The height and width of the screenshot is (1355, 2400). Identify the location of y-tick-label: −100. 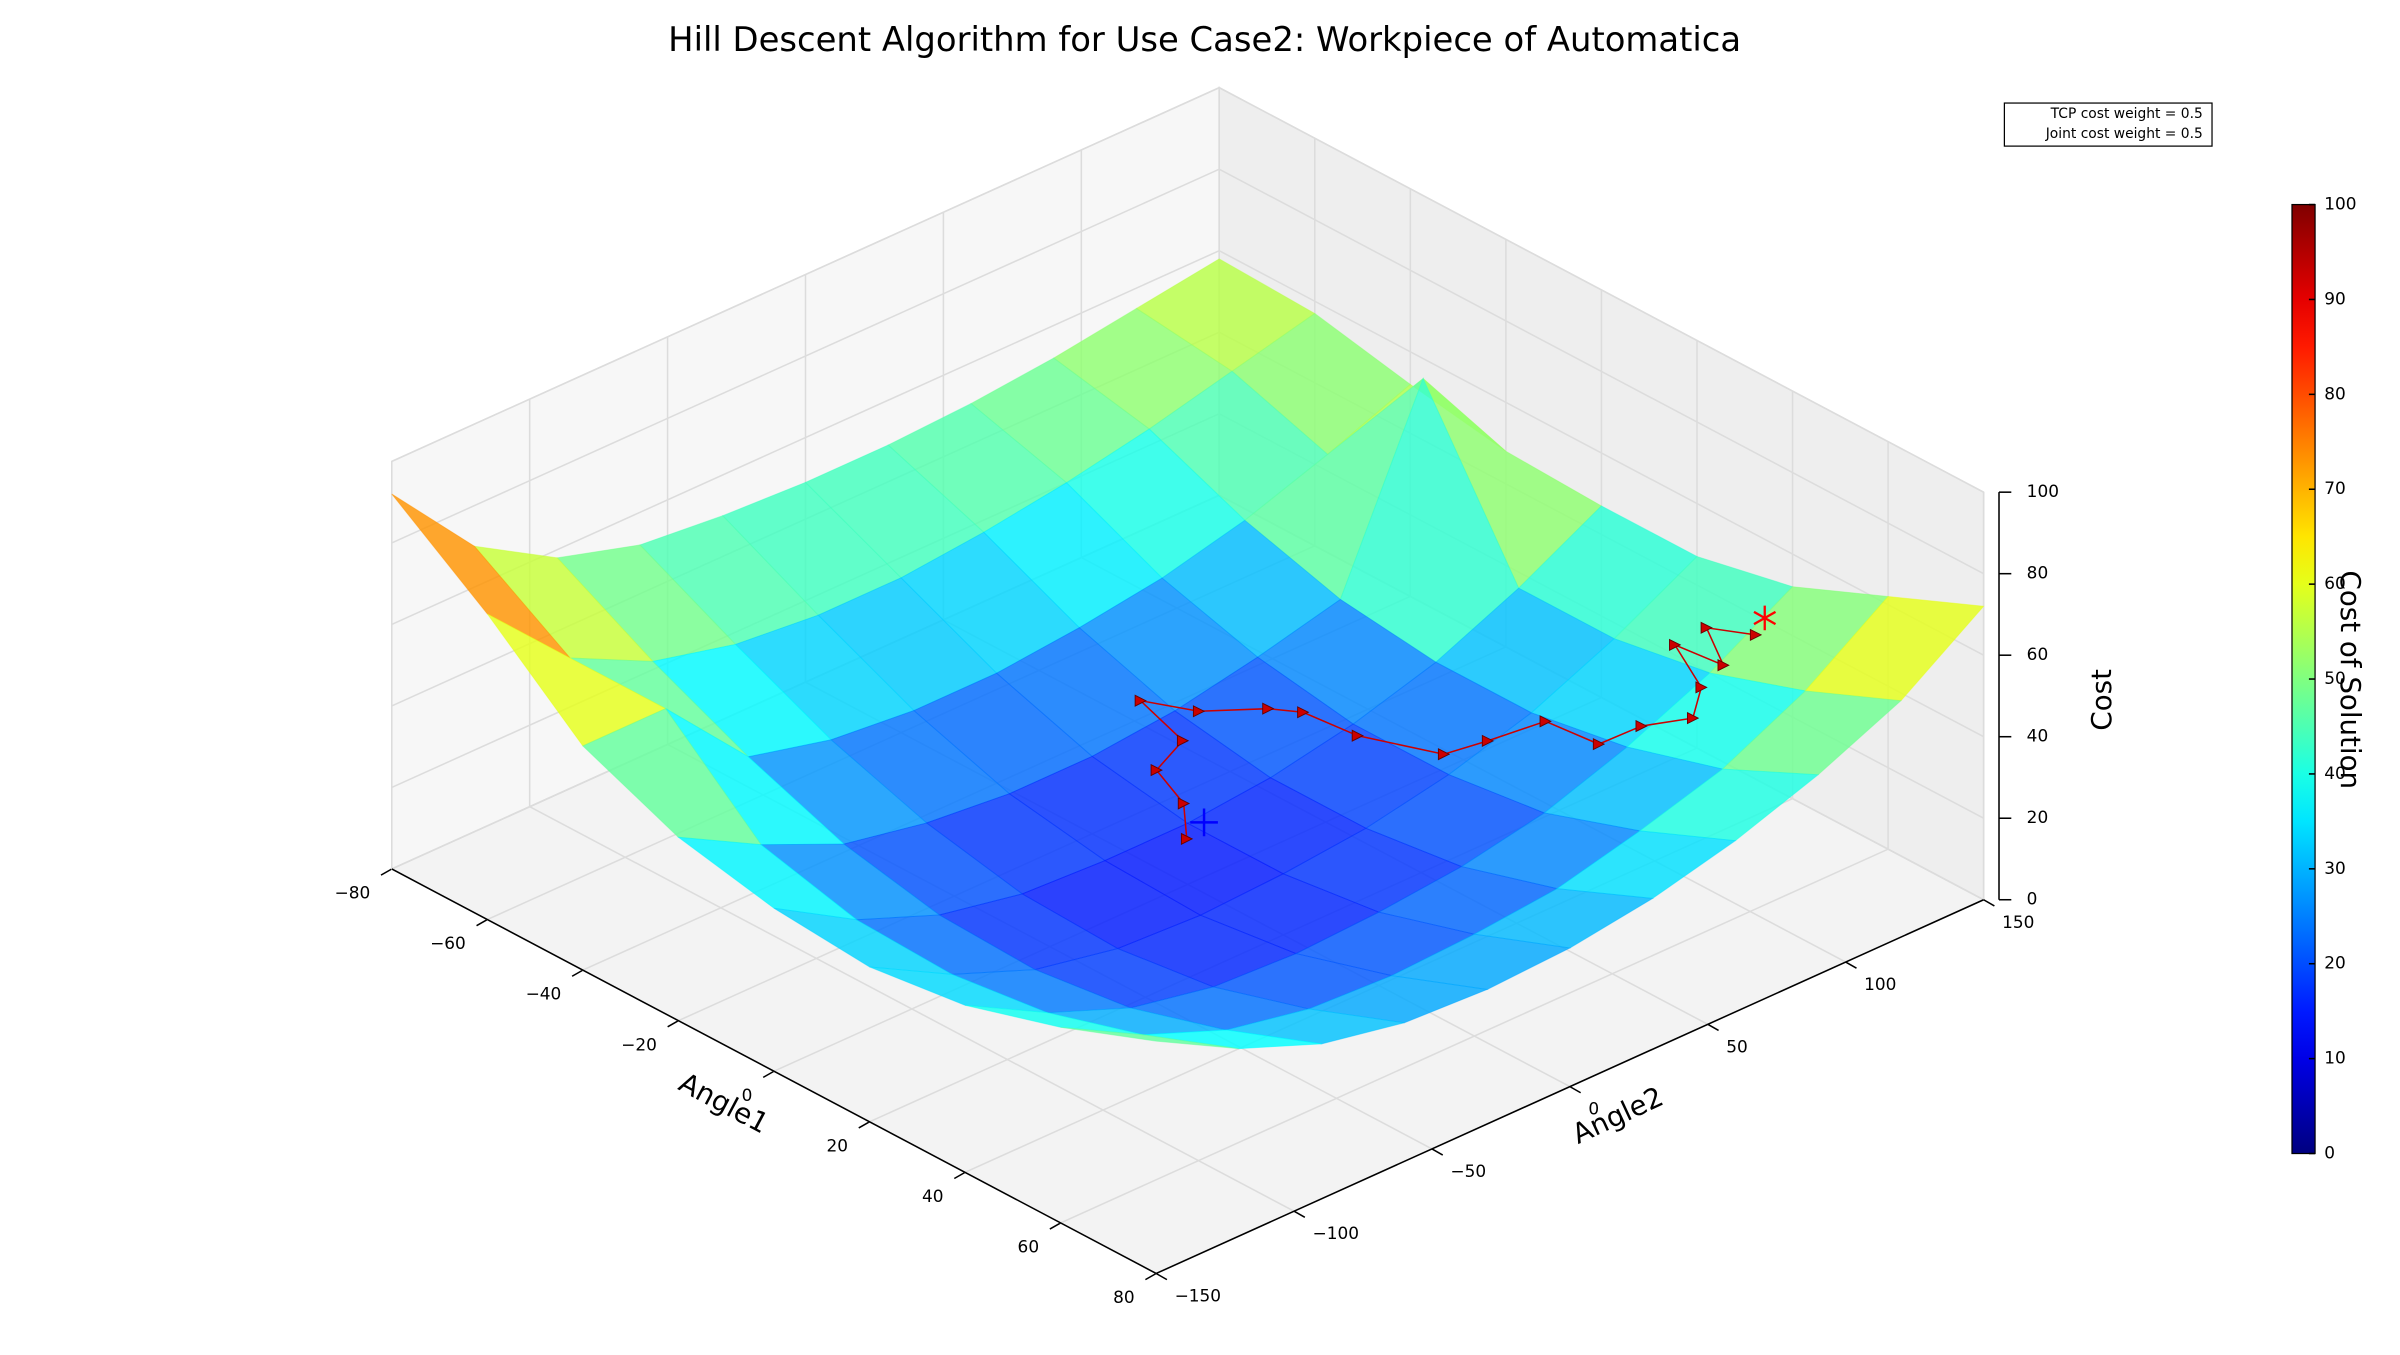
(1336, 1233).